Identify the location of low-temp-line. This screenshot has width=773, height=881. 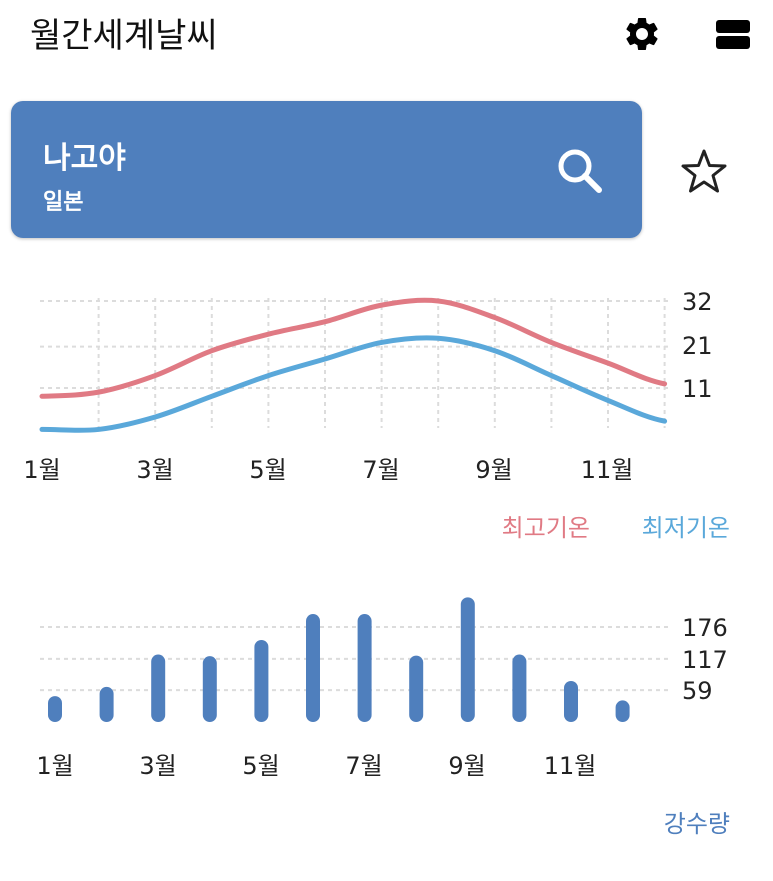
(353, 384).